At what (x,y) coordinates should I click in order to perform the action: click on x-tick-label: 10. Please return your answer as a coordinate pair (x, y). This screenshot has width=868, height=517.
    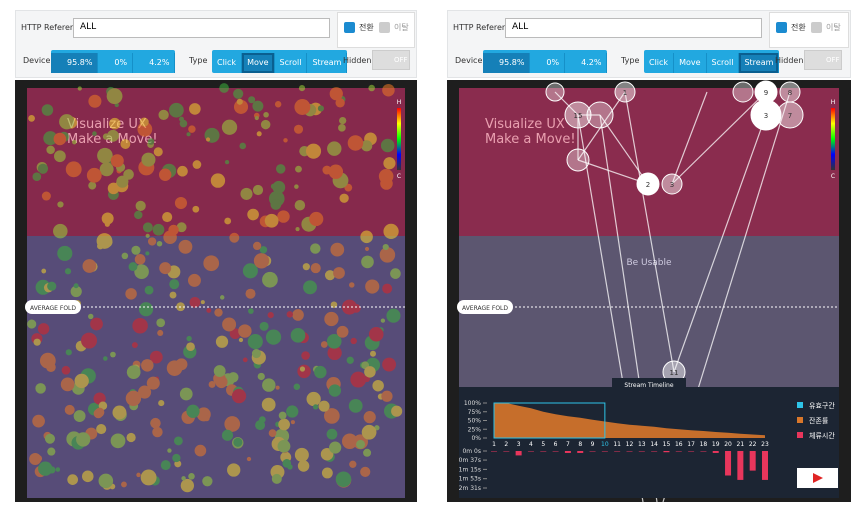
    Looking at the image, I should click on (605, 444).